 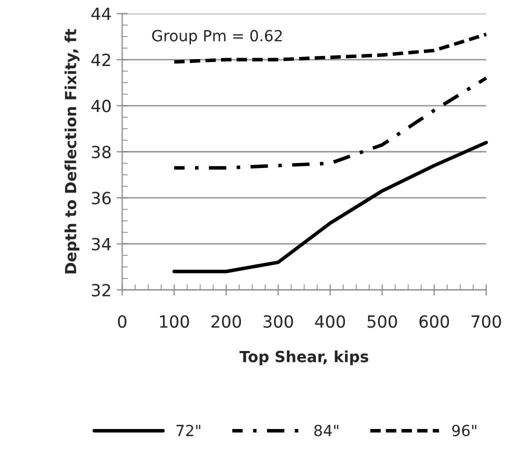 I want to click on y-tick-label: 34, so click(x=101, y=244).